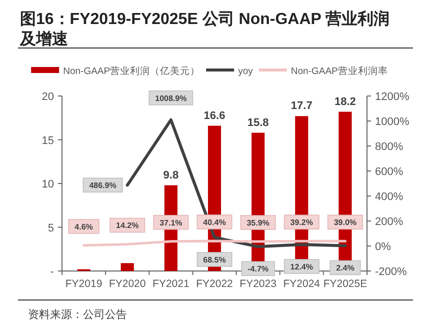  What do you see at coordinates (392, 97) in the screenshot?
I see `y2-tick-label: 1200%` at bounding box center [392, 97].